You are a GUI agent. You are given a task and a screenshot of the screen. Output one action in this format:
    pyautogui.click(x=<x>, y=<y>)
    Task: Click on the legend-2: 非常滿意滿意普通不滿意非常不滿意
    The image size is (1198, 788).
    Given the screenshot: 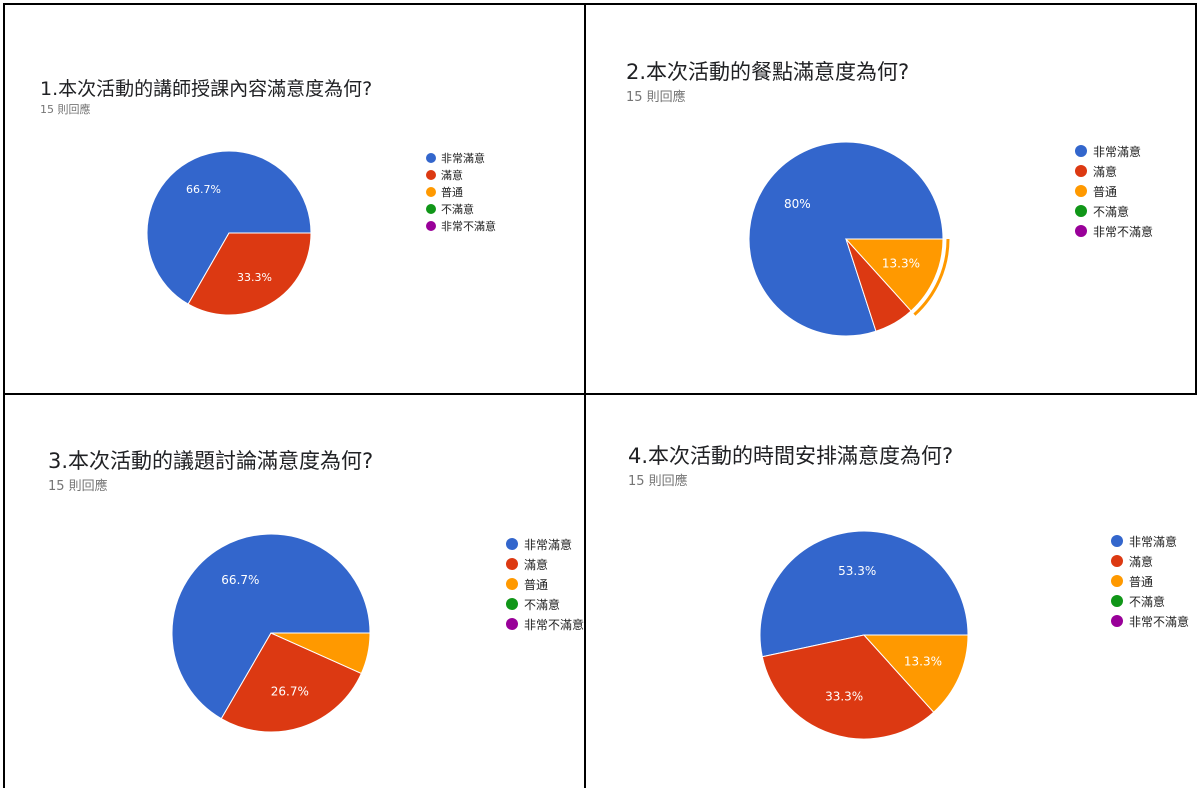 What is the action you would take?
    pyautogui.click(x=1114, y=191)
    